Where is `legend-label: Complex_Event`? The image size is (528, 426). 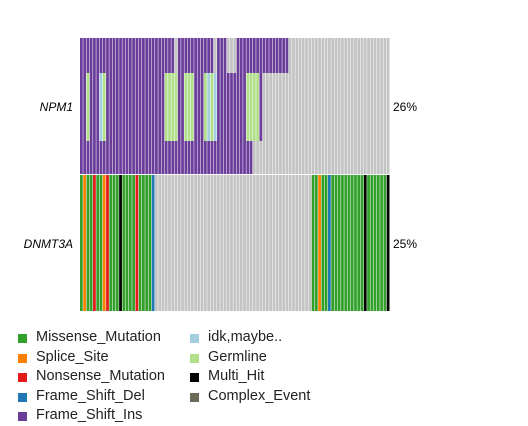 legend-label: Complex_Event is located at coordinates (259, 395).